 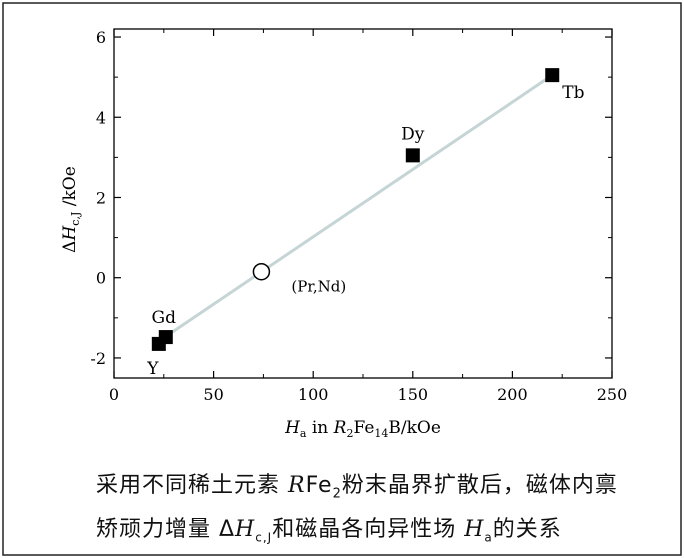 What do you see at coordinates (319, 428) in the screenshot?
I see `x-label-mid: in` at bounding box center [319, 428].